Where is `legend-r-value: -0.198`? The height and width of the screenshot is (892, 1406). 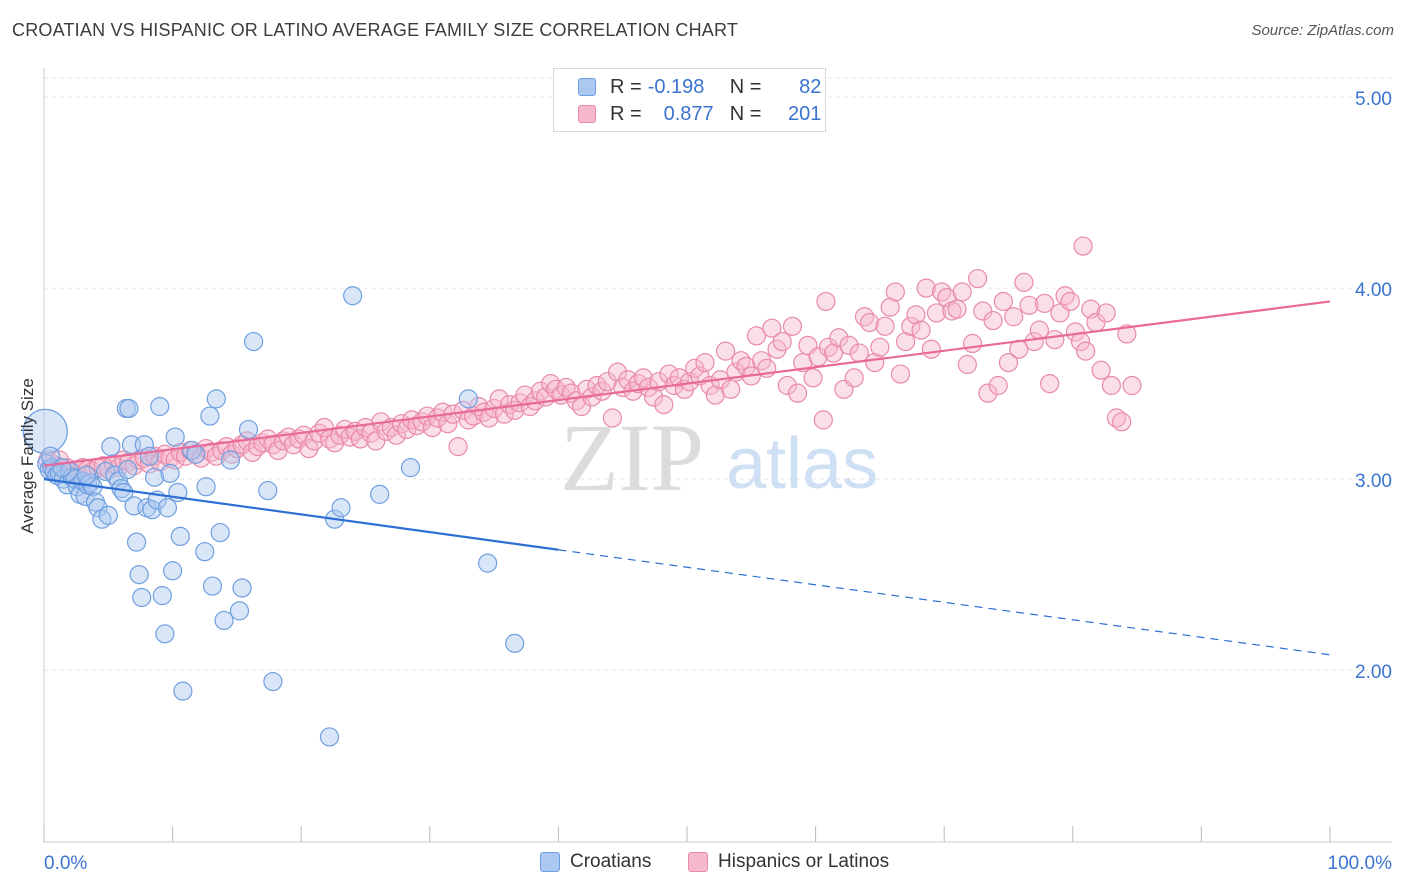
legend-r-value: -0.198 is located at coordinates (676, 86).